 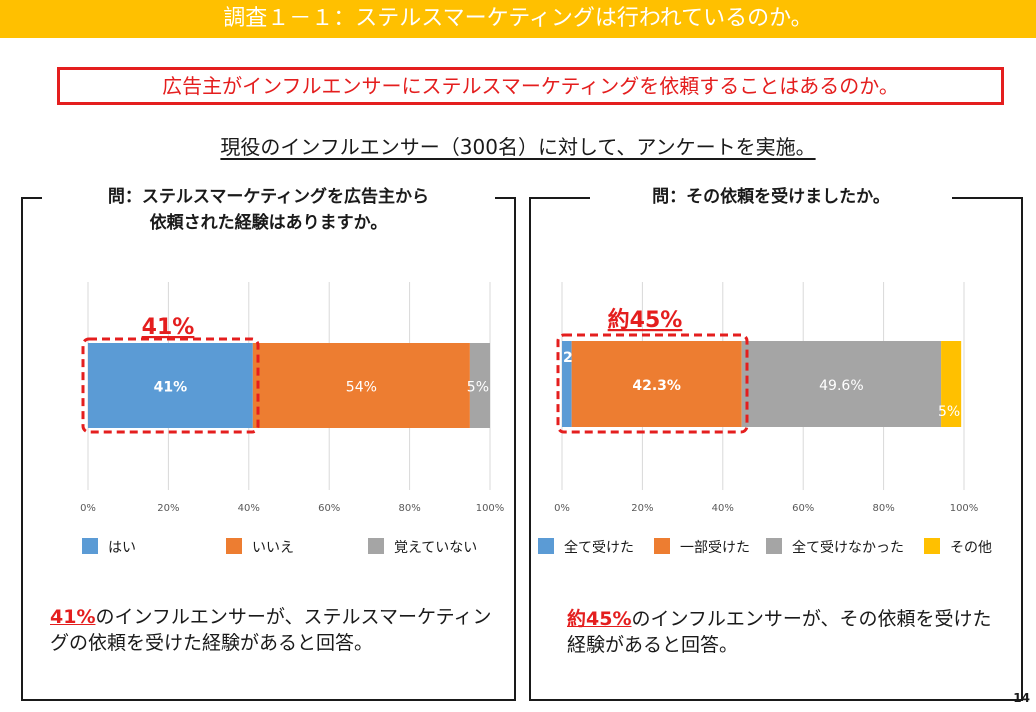 What do you see at coordinates (73, 617) in the screenshot?
I see `left-conclusion-highlight: 41%` at bounding box center [73, 617].